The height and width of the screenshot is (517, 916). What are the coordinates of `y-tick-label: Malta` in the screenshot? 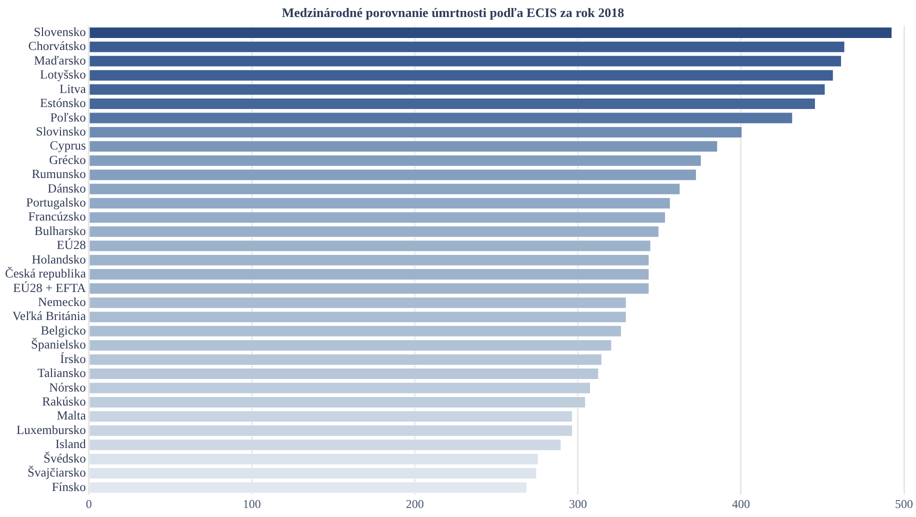 It's located at (71, 415).